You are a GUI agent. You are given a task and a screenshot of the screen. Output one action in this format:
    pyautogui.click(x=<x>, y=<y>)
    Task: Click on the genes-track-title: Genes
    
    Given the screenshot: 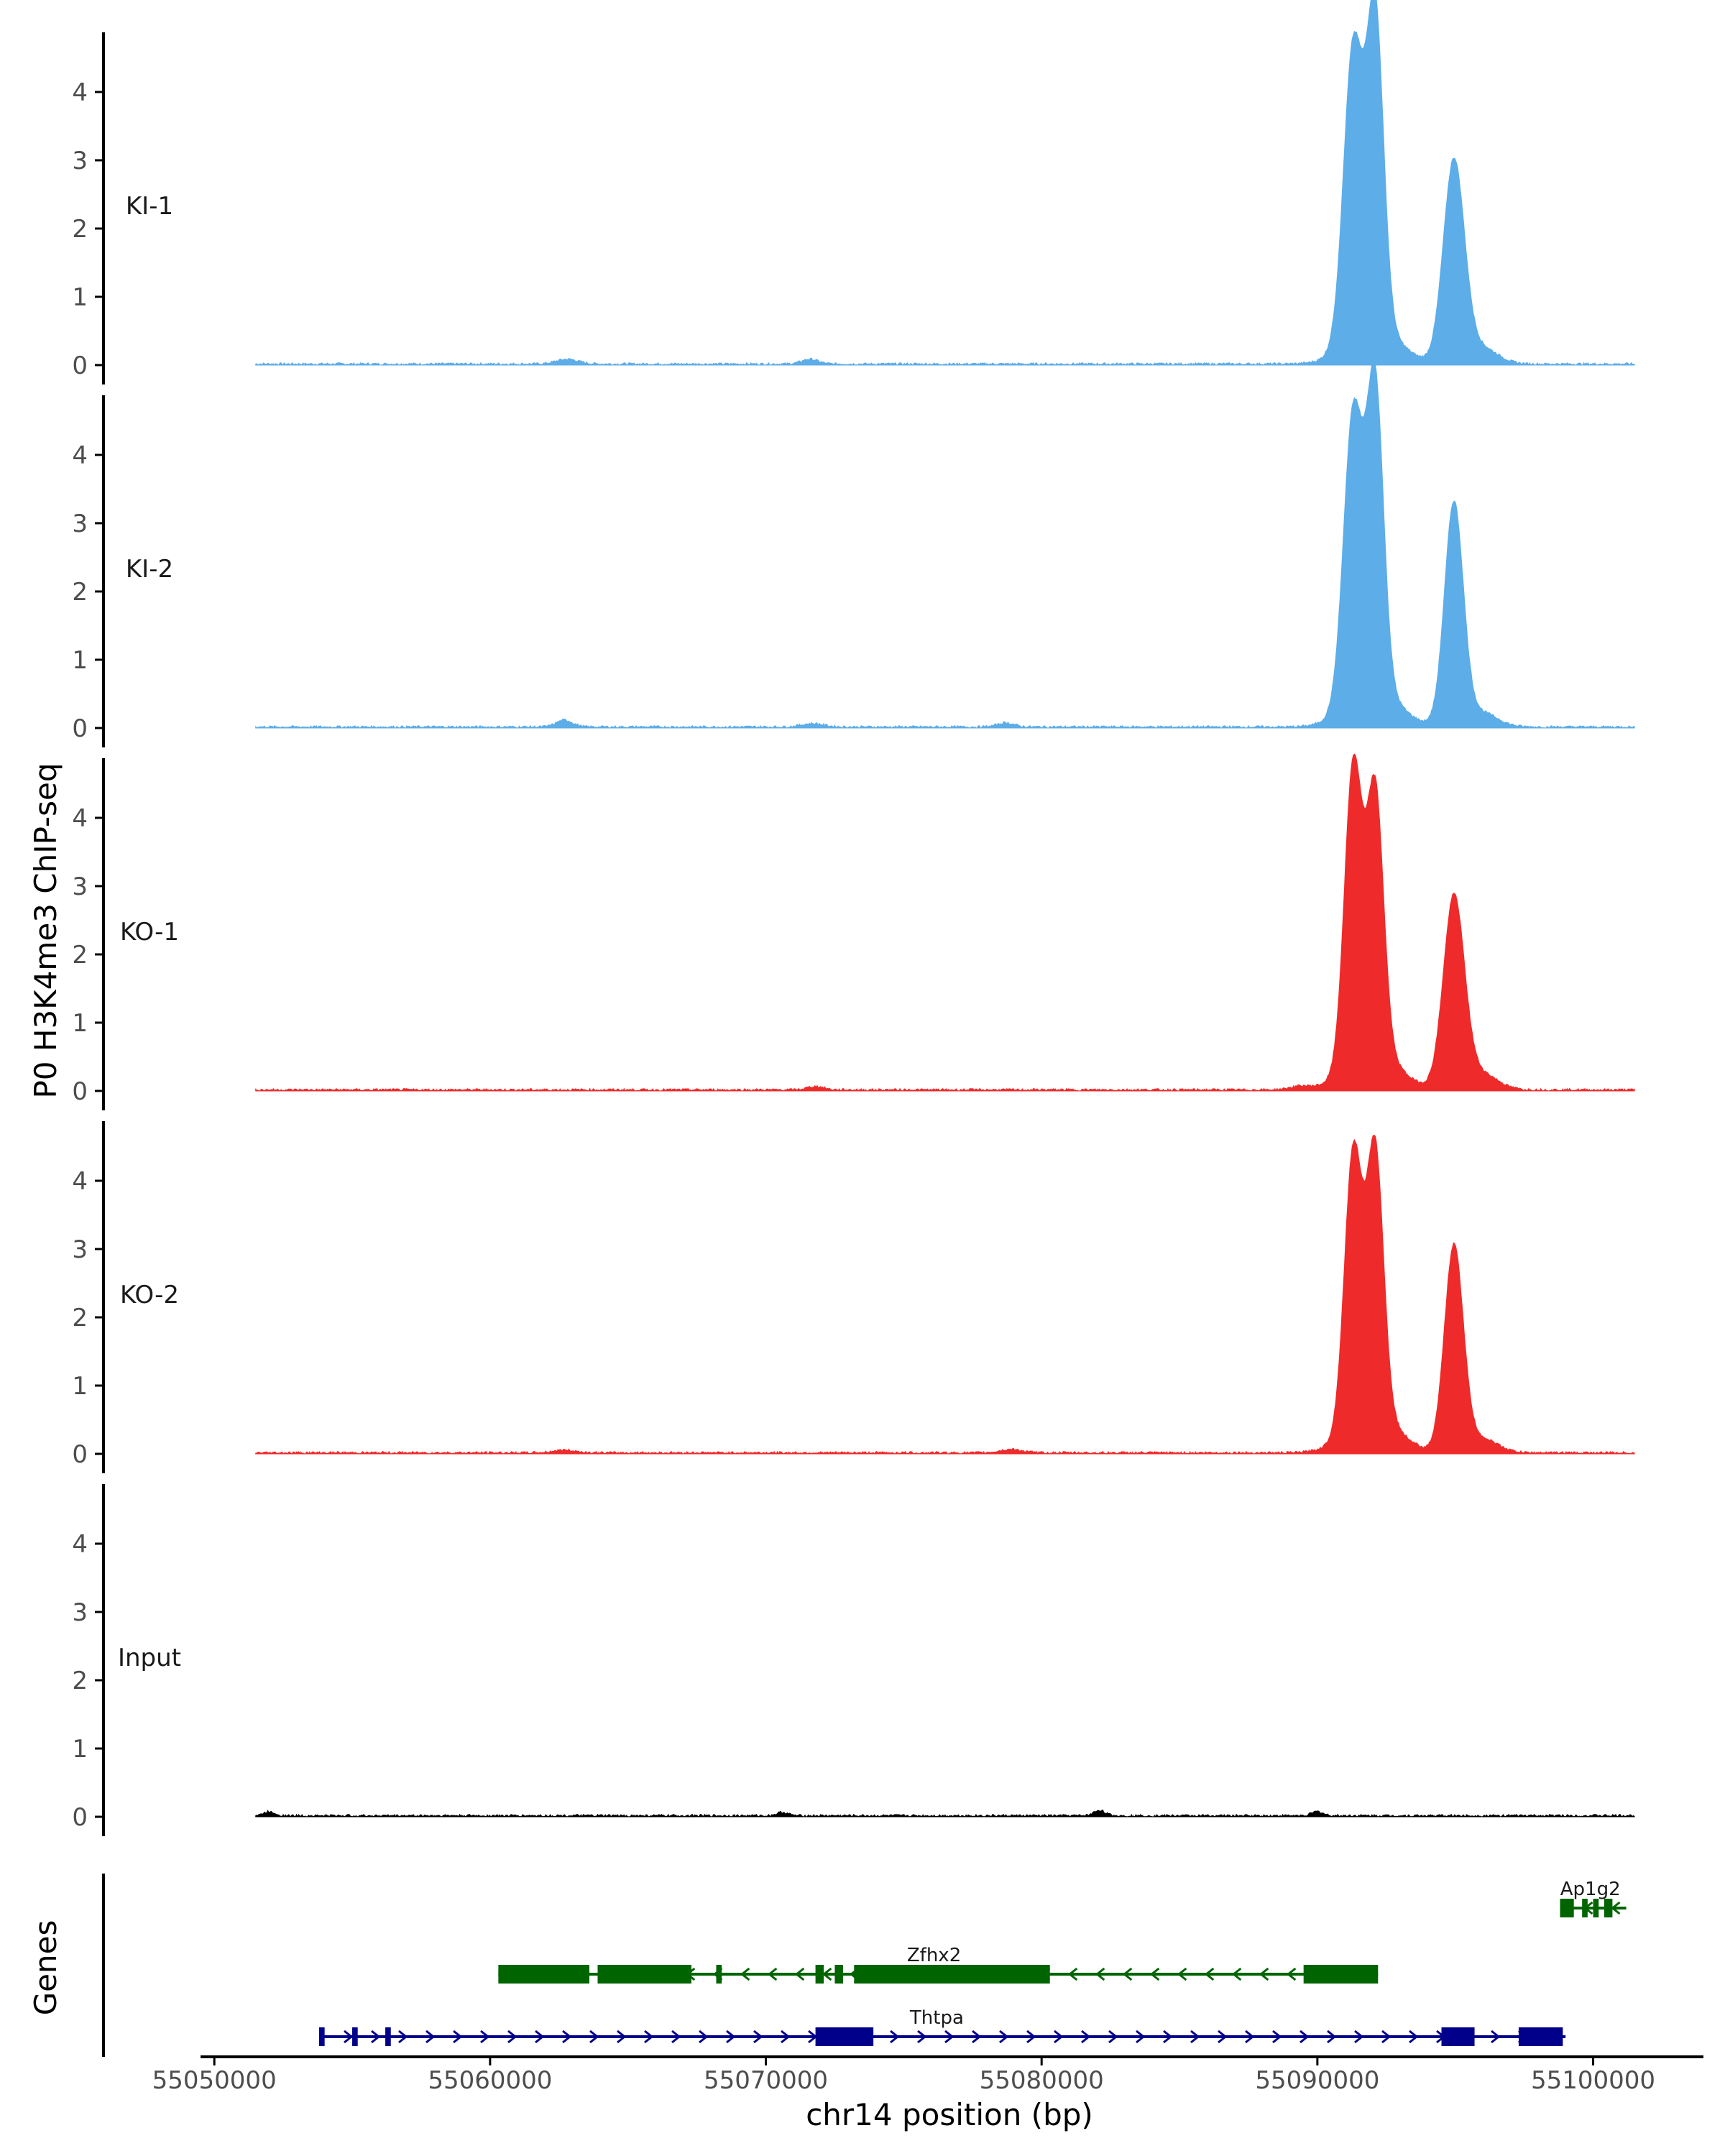 What is the action you would take?
    pyautogui.click(x=45, y=1968)
    